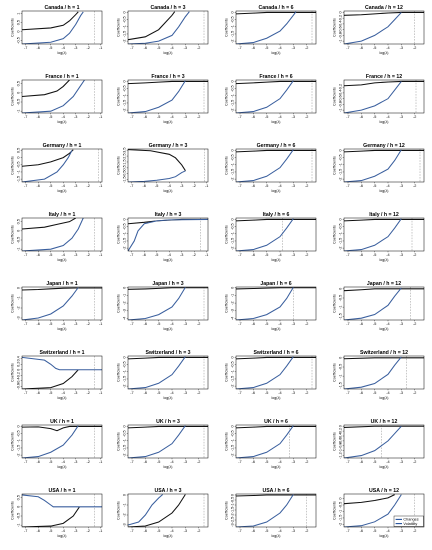  I want to click on panel-title: Italy / h = 12, so click(384, 215).